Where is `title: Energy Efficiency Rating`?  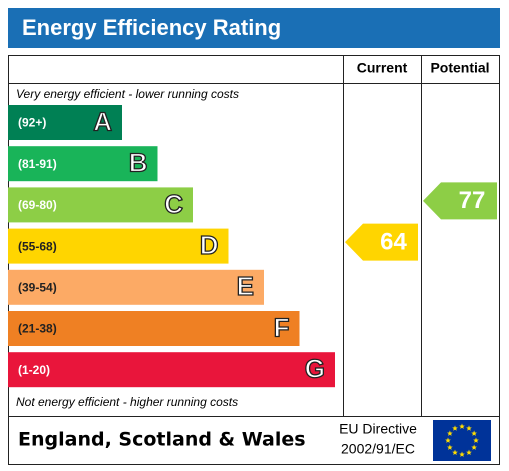 title: Energy Efficiency Rating is located at coordinates (151, 27).